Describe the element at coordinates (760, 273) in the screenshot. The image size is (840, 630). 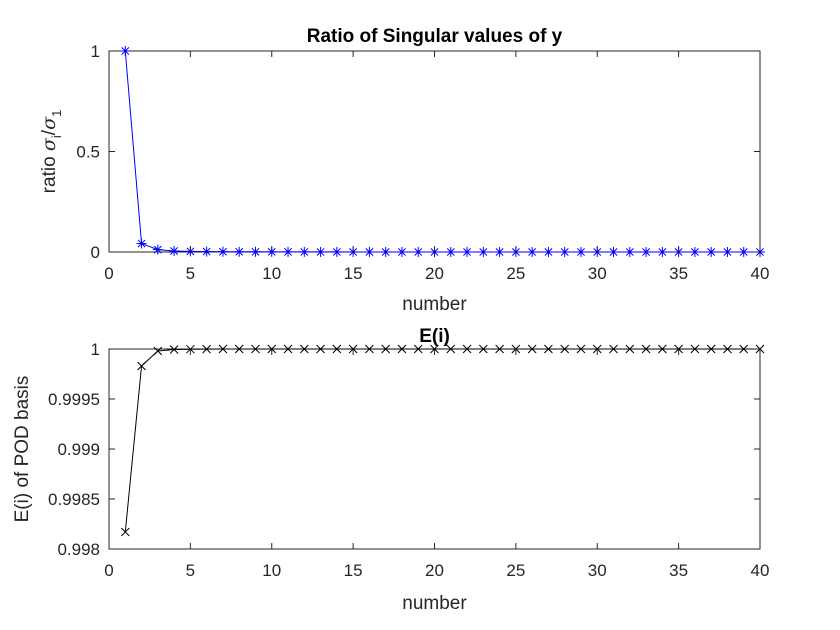
I see `top-xtick-label: 40` at that location.